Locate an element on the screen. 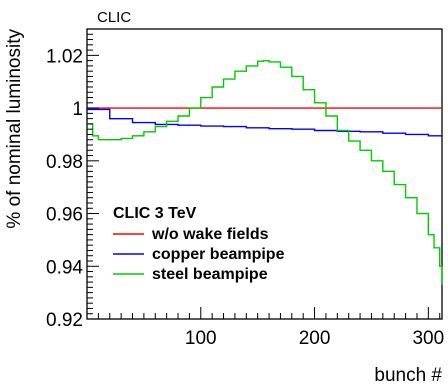  y-tick-label: 0.98 is located at coordinates (64, 162).